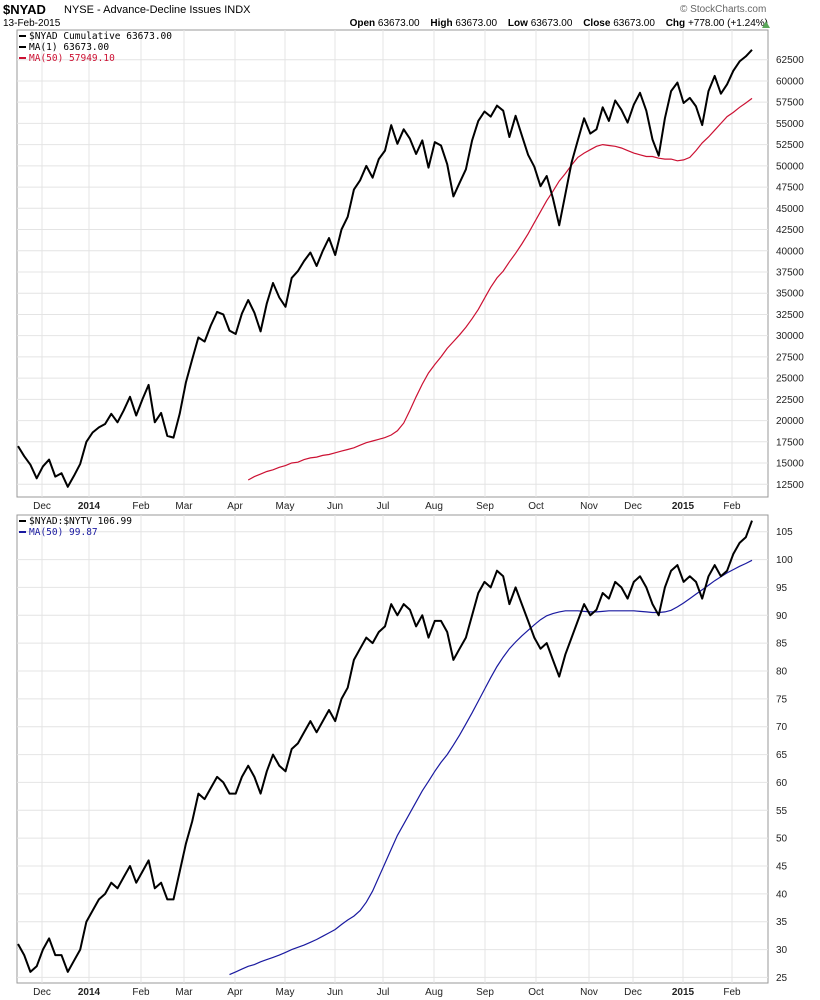  I want to click on y-tick-label: 62500, so click(790, 60).